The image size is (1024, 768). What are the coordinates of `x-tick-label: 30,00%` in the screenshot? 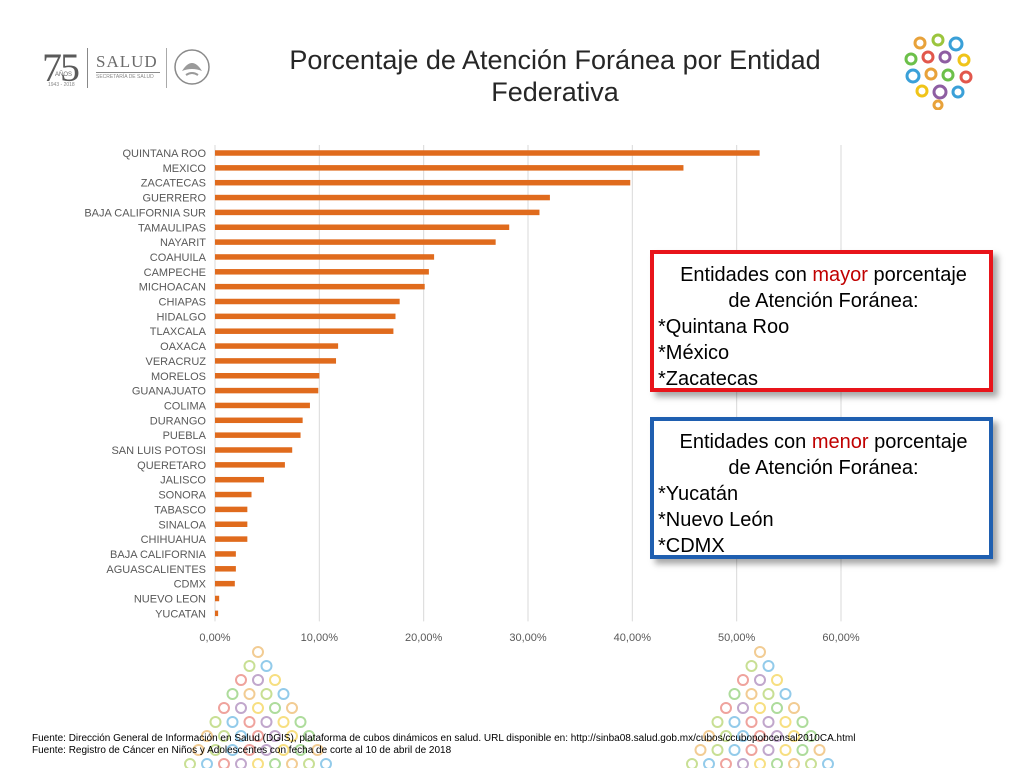 It's located at (528, 638).